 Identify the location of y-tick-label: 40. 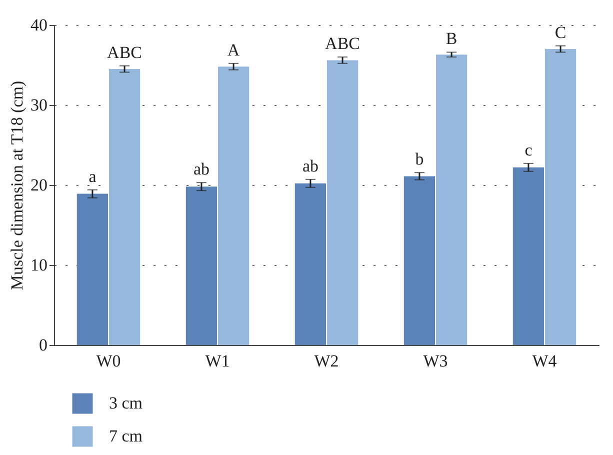
(39, 25).